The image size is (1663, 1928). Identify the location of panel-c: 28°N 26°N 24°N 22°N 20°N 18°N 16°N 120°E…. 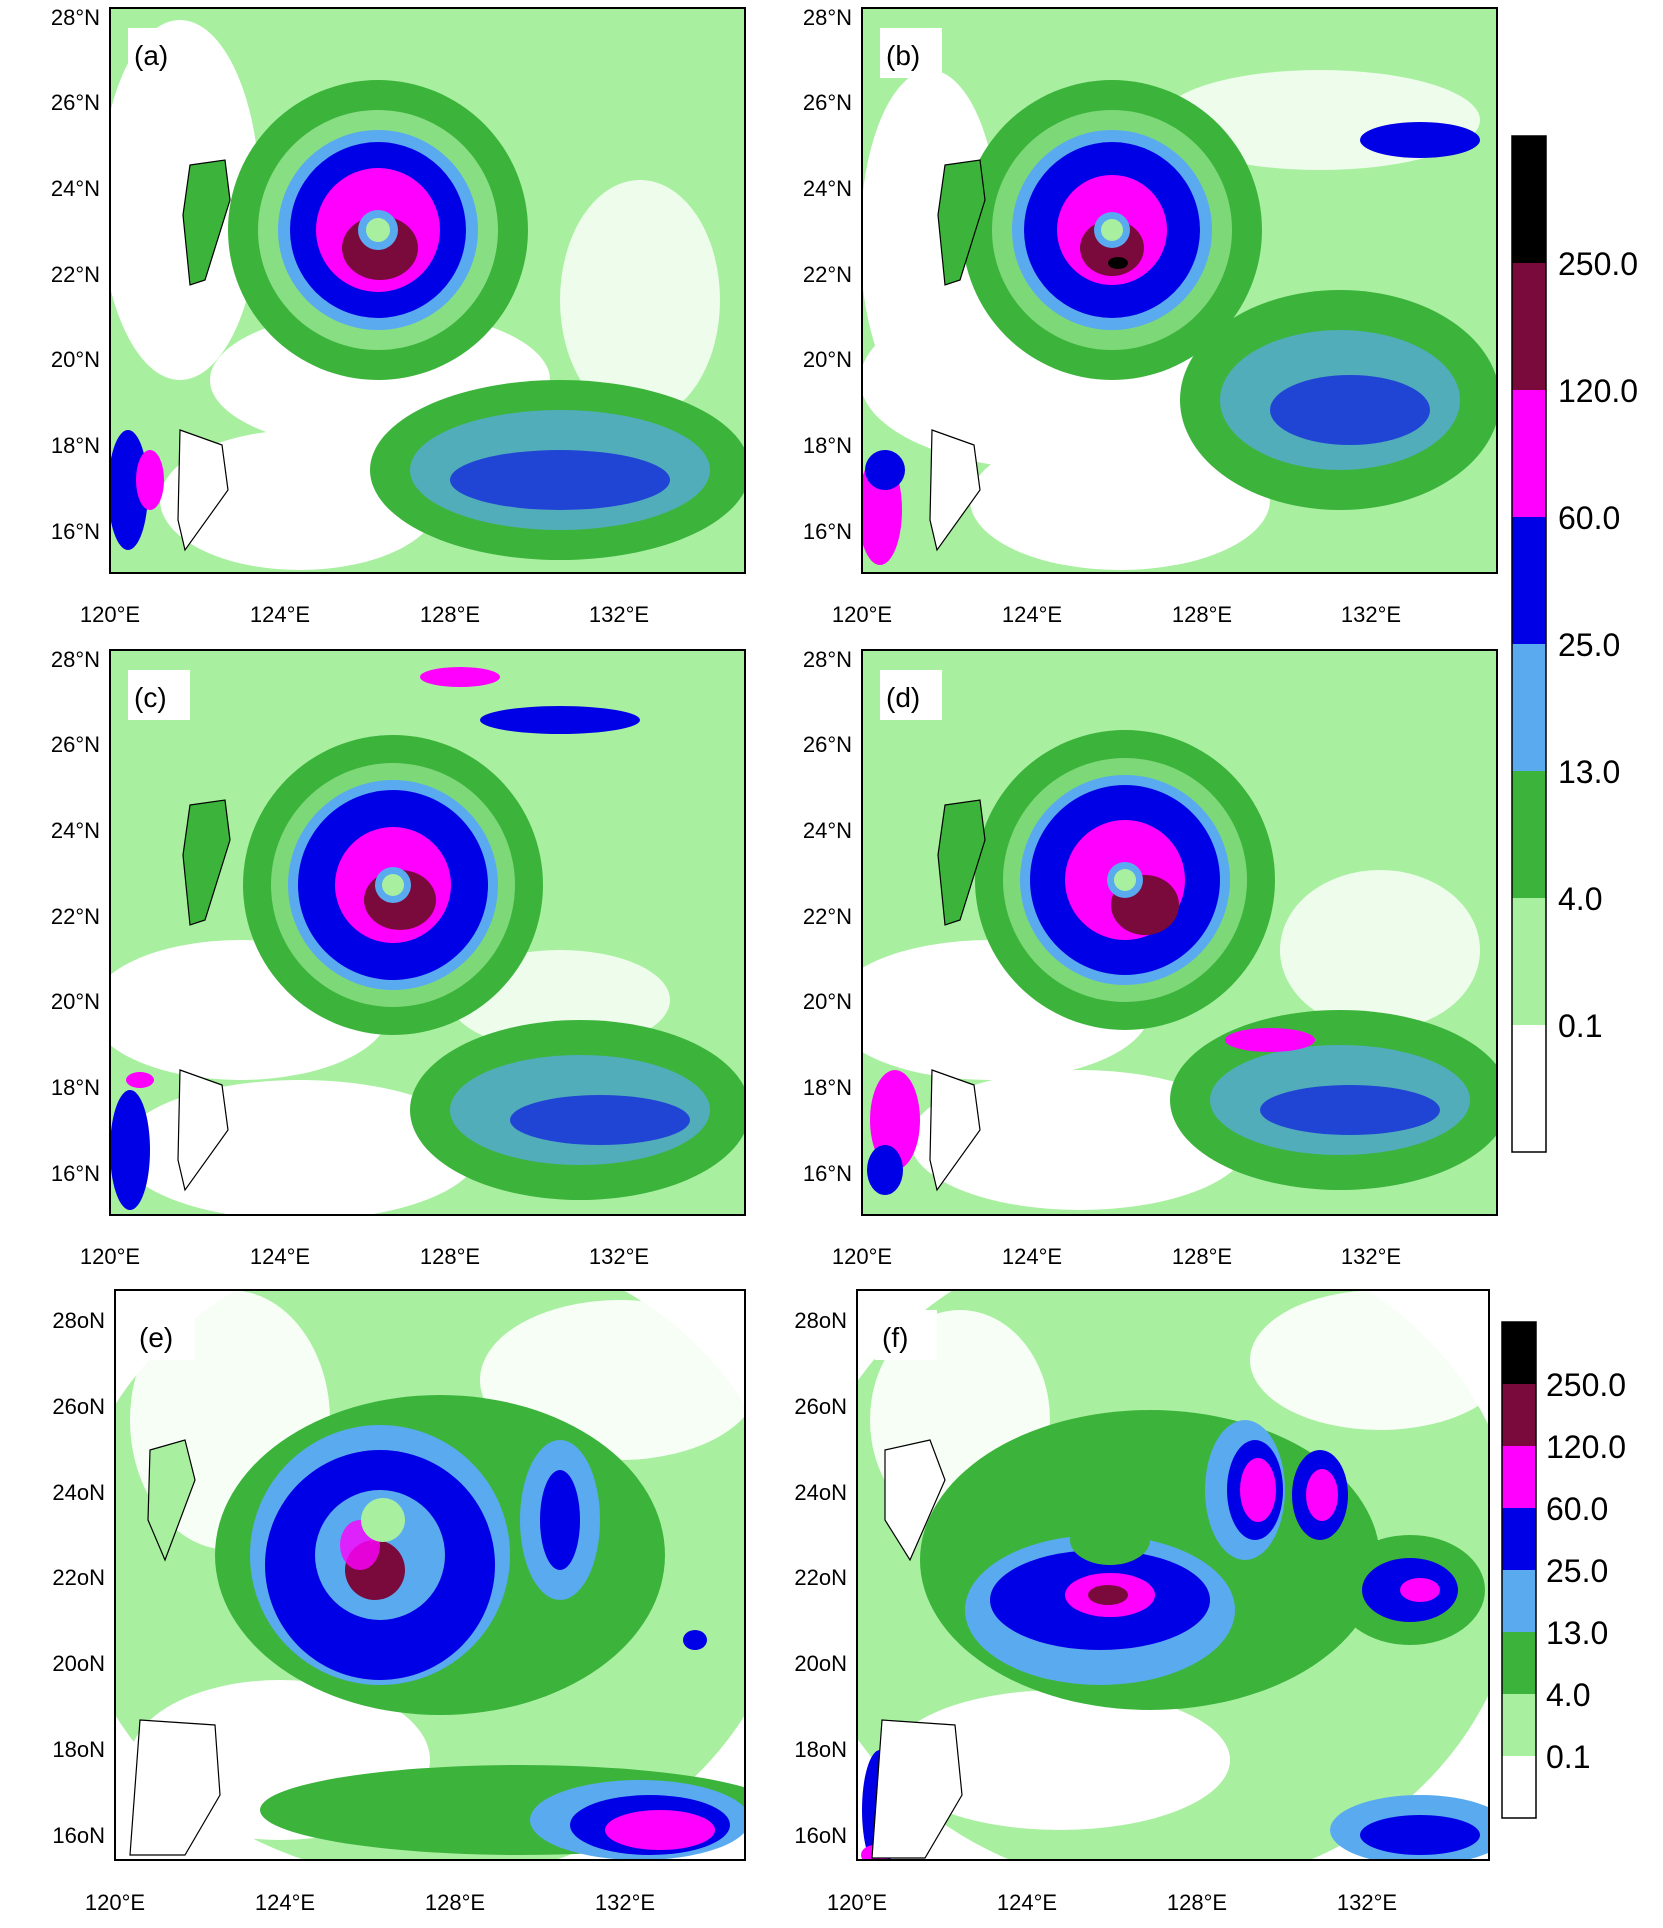
(398, 958).